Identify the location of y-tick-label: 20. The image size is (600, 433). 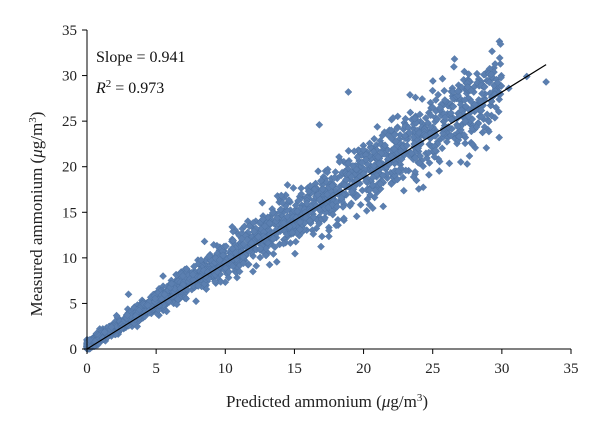
(69, 168).